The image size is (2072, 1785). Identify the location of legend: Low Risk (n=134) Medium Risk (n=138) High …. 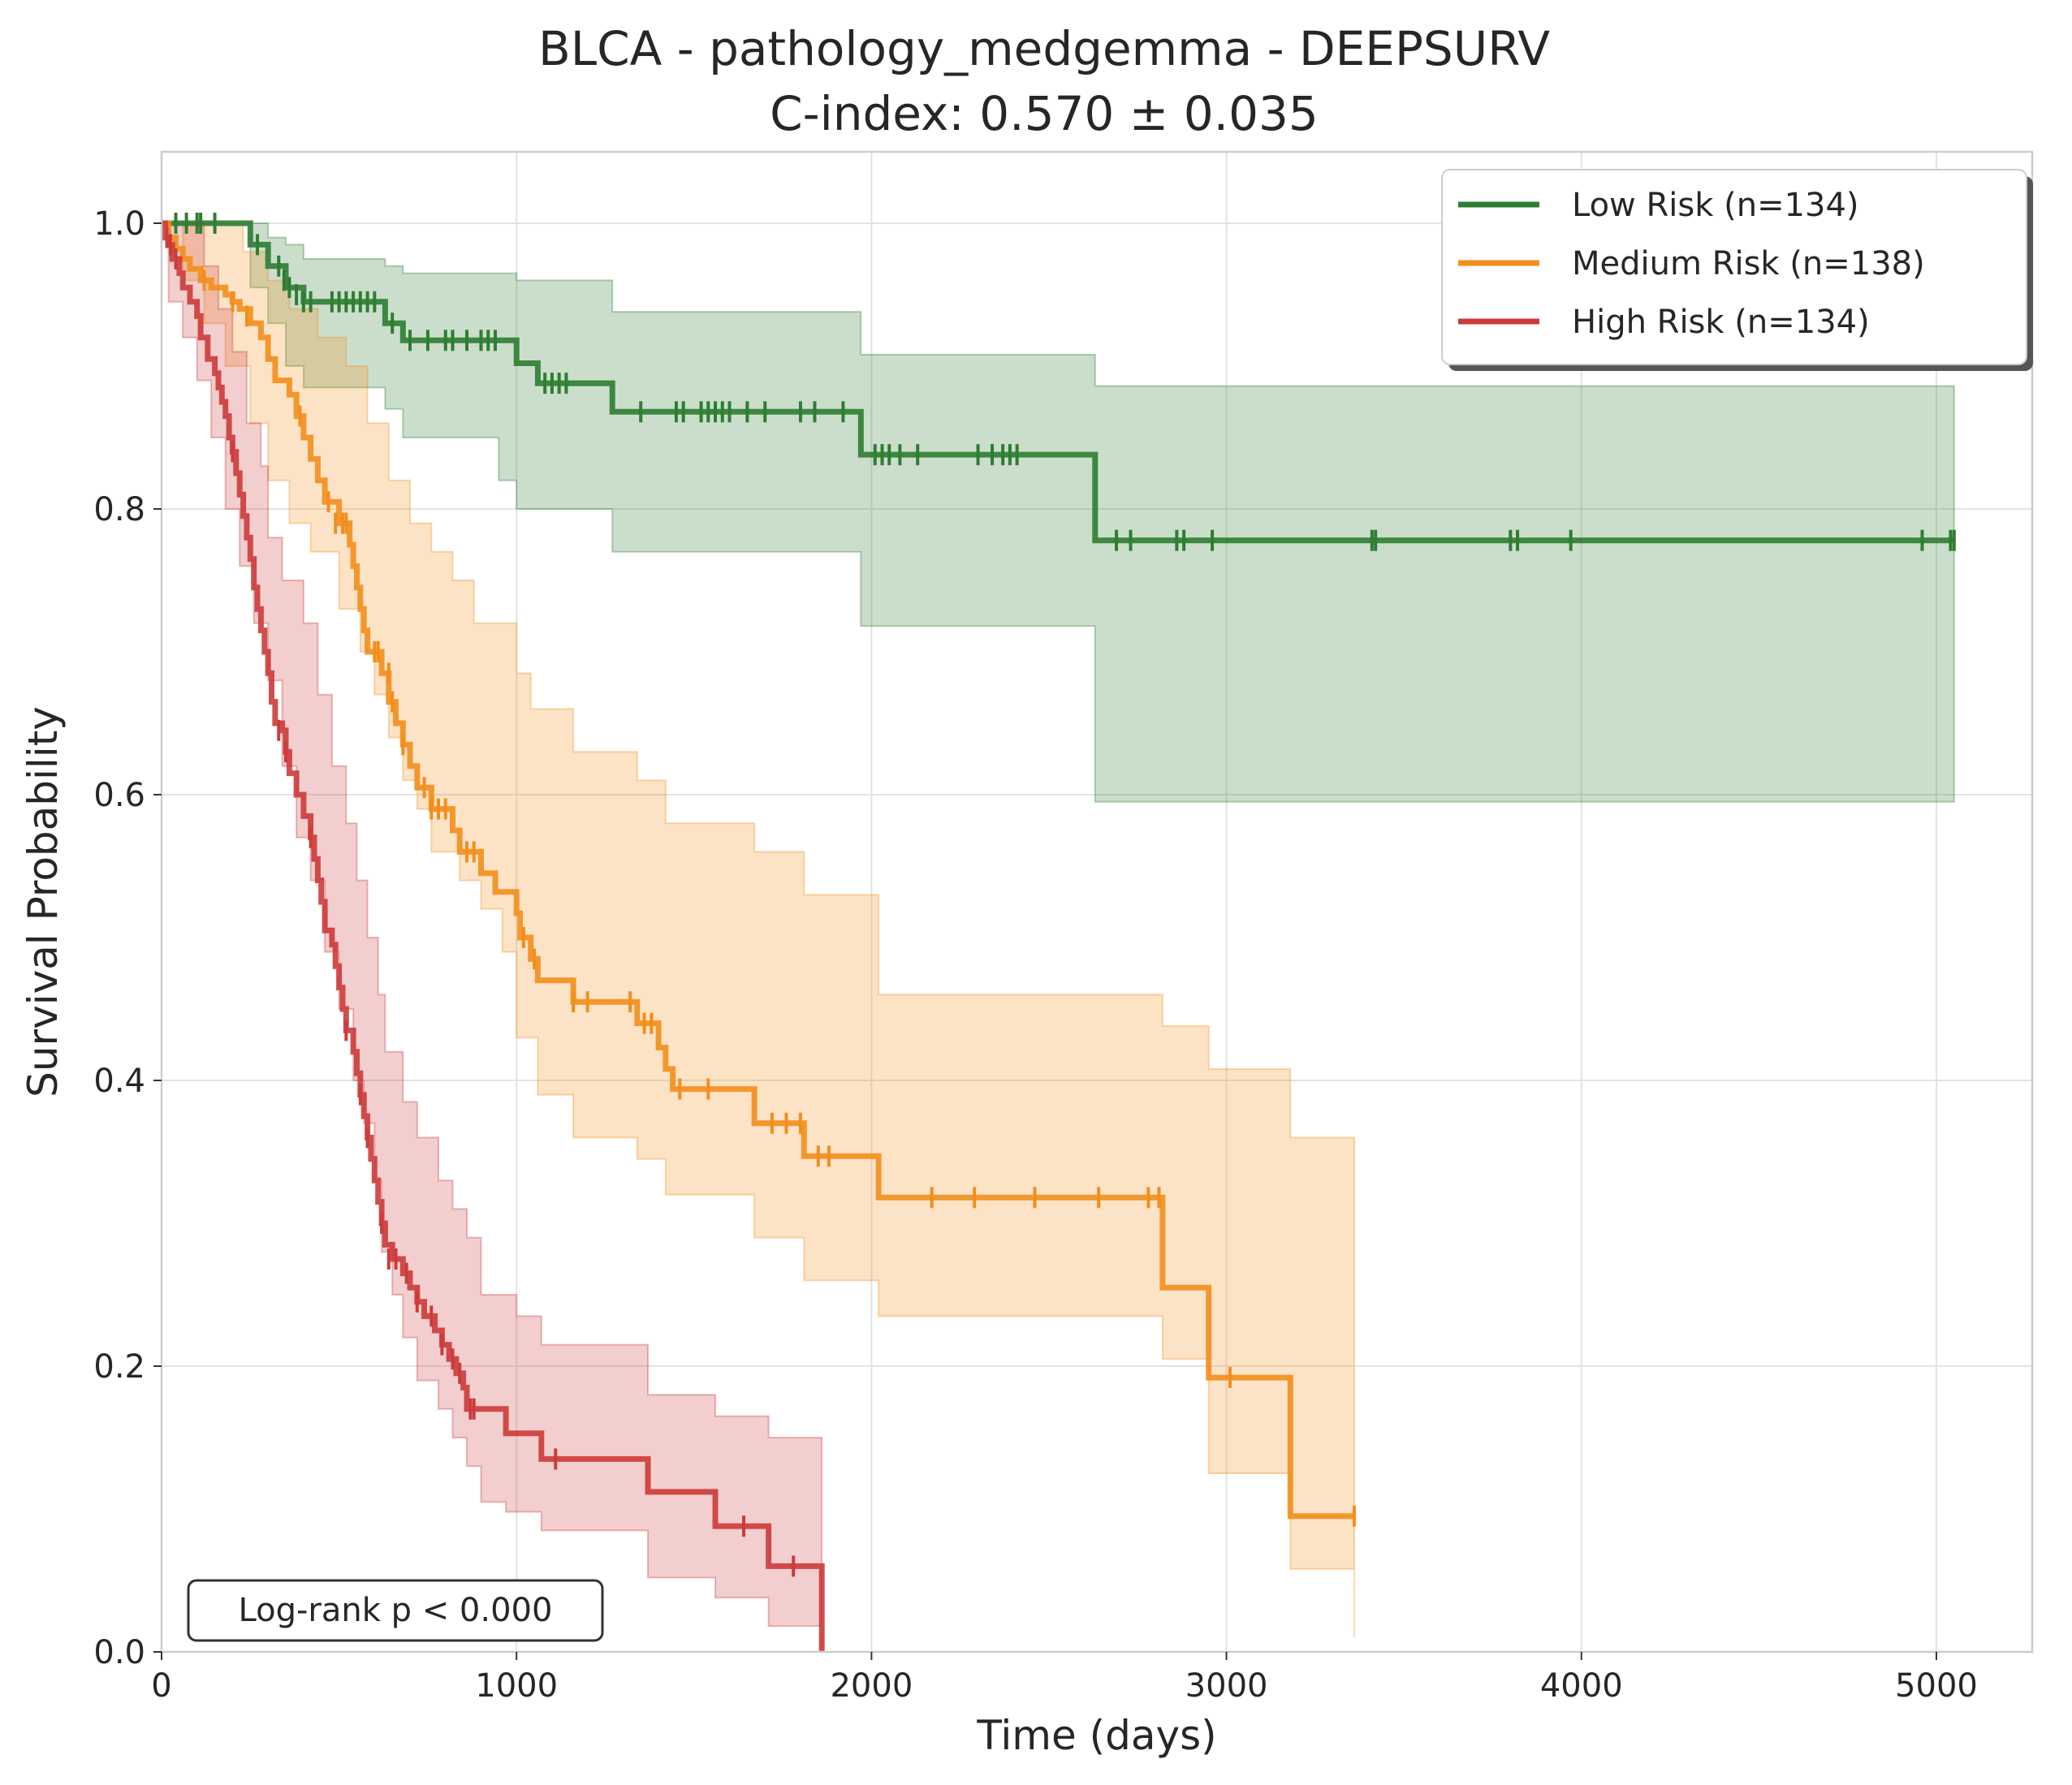
(1737, 270).